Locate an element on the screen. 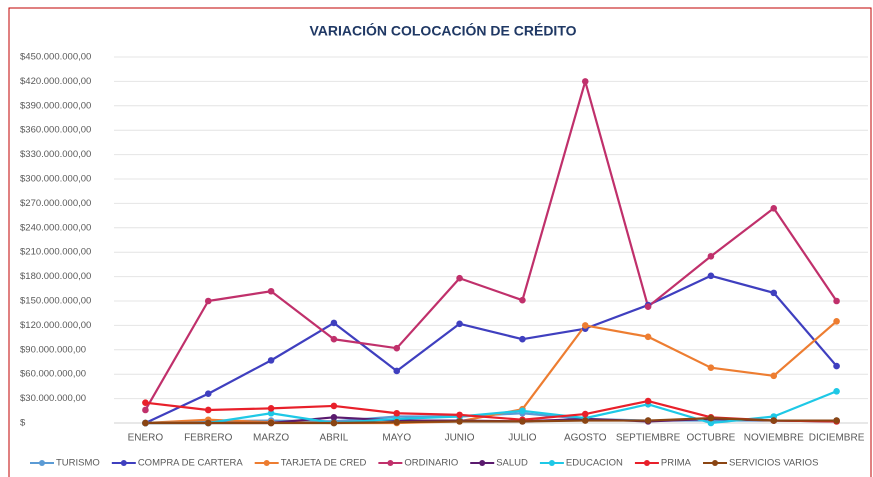 The width and height of the screenshot is (873, 477). y-tick-label: $360.000.000,00 is located at coordinates (55, 130).